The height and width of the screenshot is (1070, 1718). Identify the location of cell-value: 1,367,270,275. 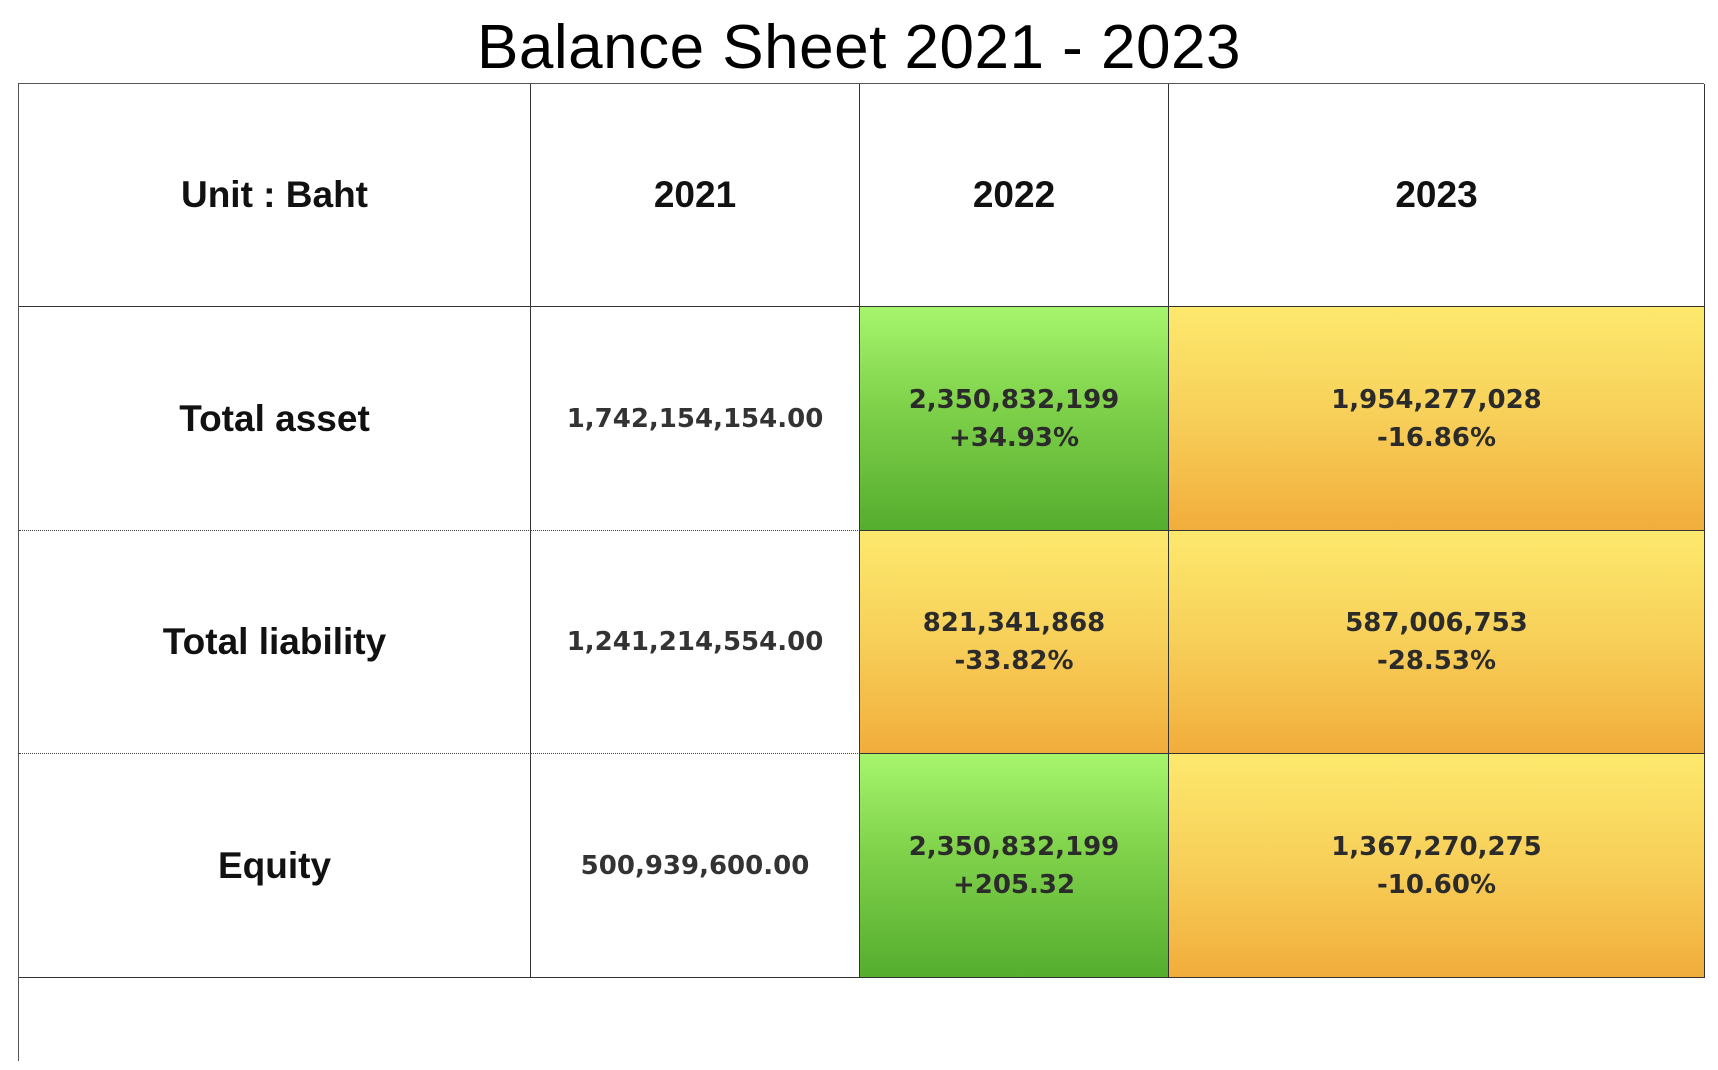
(1436, 846).